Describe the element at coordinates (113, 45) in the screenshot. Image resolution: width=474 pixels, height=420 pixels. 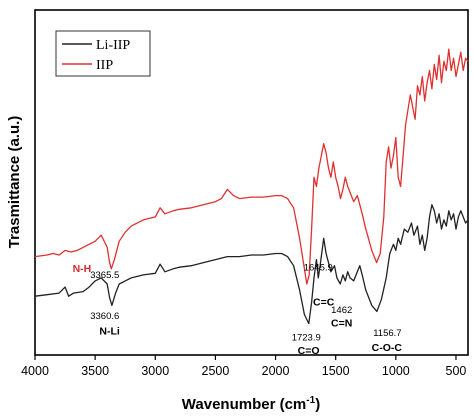
I see `legend-label-li-iip: Li-IIP` at that location.